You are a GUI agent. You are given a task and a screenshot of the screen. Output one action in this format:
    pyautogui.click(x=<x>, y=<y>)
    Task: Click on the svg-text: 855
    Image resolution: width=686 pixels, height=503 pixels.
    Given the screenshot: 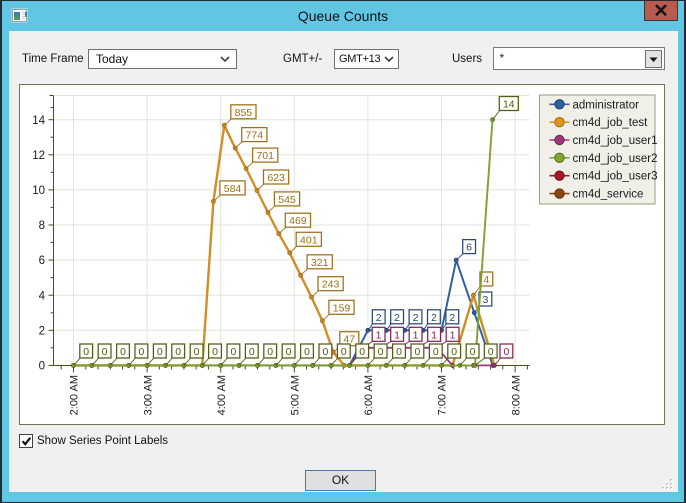 What is the action you would take?
    pyautogui.click(x=244, y=113)
    